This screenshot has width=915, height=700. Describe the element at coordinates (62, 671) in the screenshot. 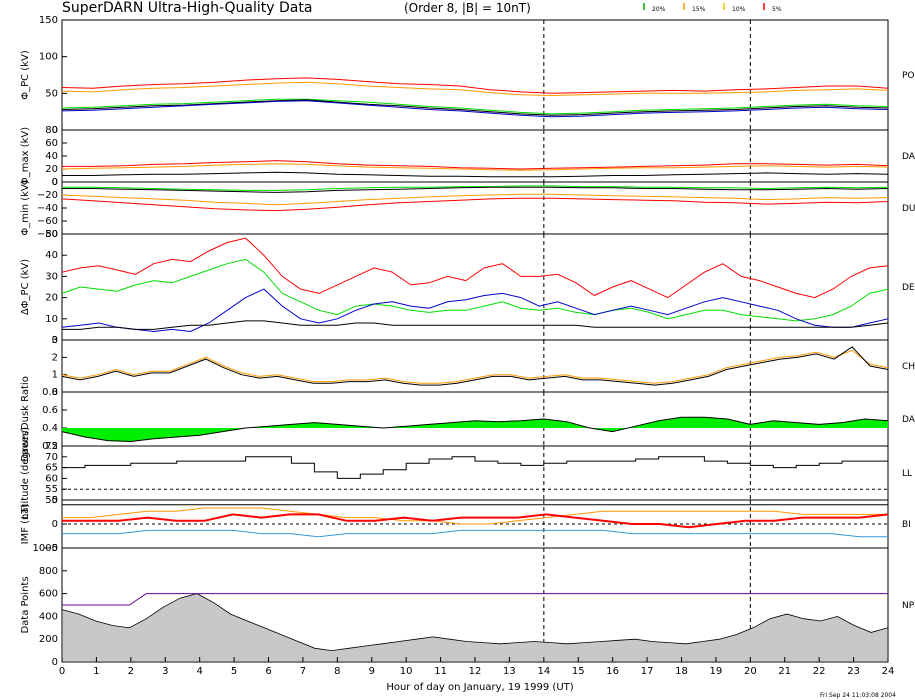

I see `x-tick-label: 0` at that location.